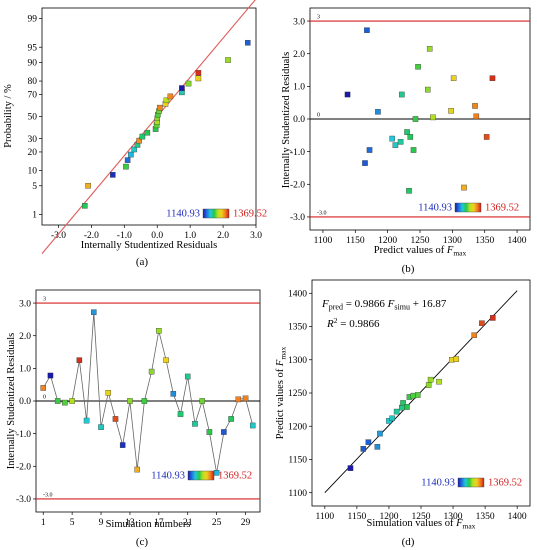  What do you see at coordinates (336, 320) in the screenshot?
I see `eq2-sup: 2` at bounding box center [336, 320].